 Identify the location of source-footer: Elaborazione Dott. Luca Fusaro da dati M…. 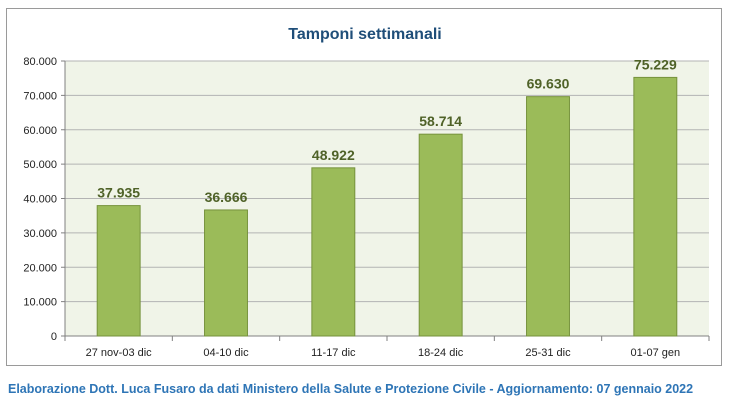
(351, 389).